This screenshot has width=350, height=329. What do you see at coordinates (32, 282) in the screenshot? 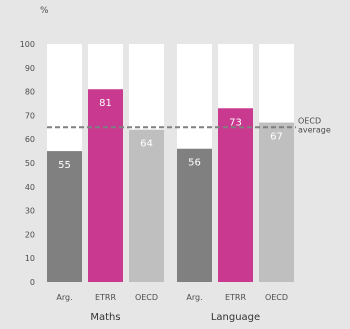
I see `y-tick-label: 0` at bounding box center [32, 282].